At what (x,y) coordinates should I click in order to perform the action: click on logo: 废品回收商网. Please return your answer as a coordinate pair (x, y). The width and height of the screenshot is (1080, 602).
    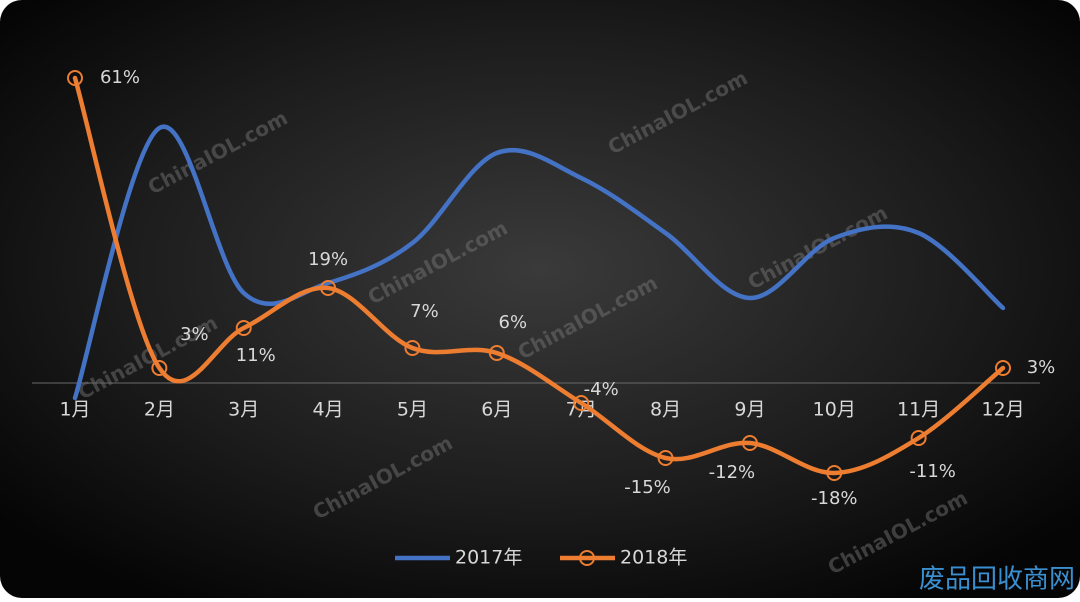
    Looking at the image, I should click on (997, 580).